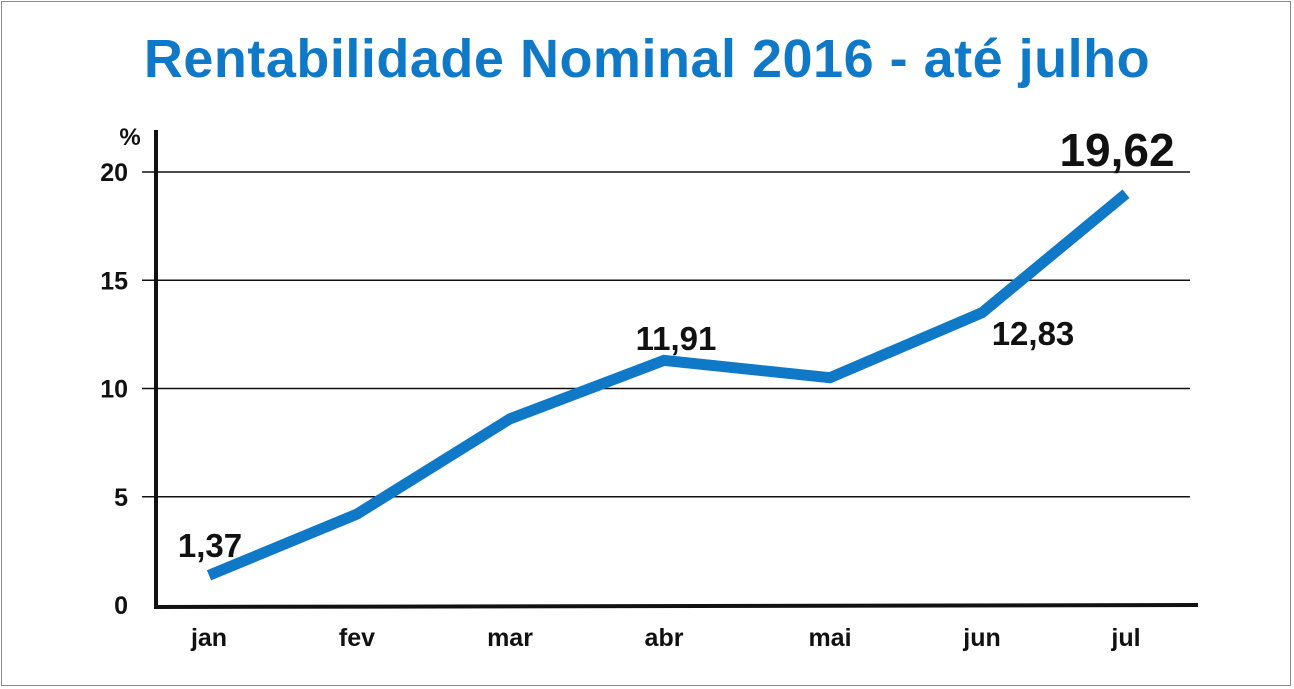  What do you see at coordinates (664, 638) in the screenshot?
I see `x-tick-label: abr` at bounding box center [664, 638].